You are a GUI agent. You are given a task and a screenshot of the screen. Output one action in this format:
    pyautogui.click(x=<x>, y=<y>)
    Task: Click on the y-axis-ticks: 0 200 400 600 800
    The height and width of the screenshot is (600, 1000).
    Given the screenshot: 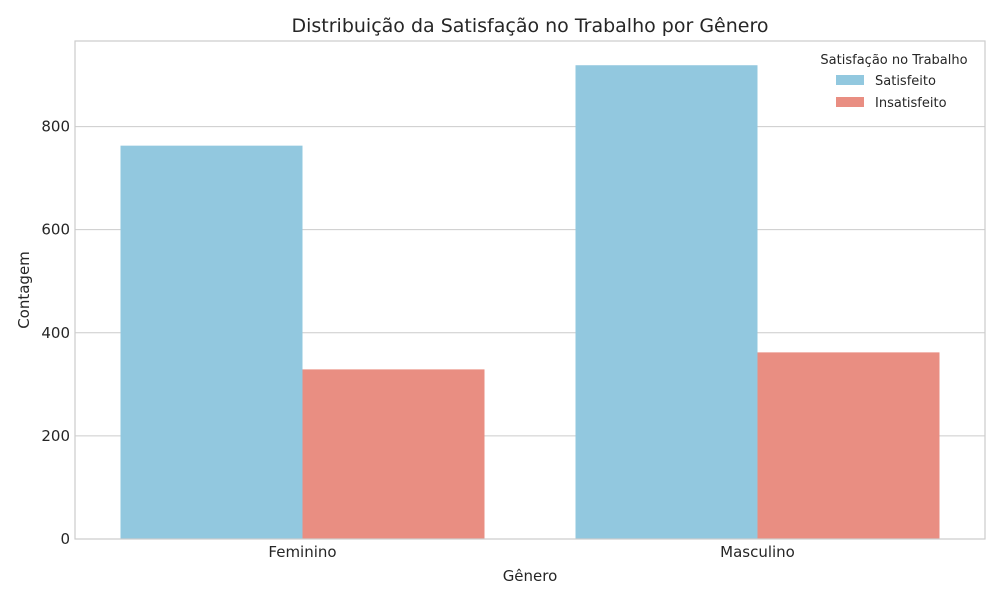 What is the action you would take?
    pyautogui.click(x=55, y=333)
    